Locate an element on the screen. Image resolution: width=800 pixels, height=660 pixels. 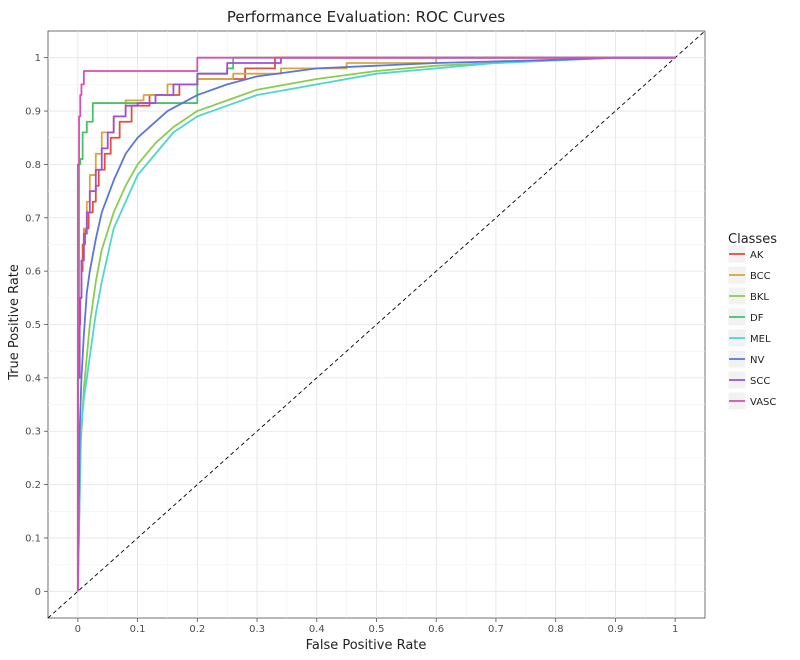
x-tick-label: 0.8 is located at coordinates (556, 629).